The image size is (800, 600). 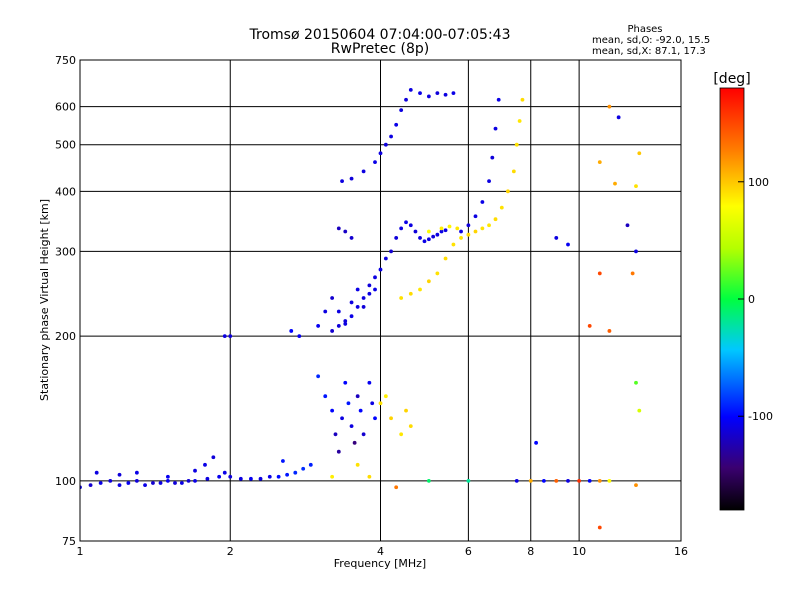 What do you see at coordinates (65, 107) in the screenshot?
I see `y-tick-label: 600` at bounding box center [65, 107].